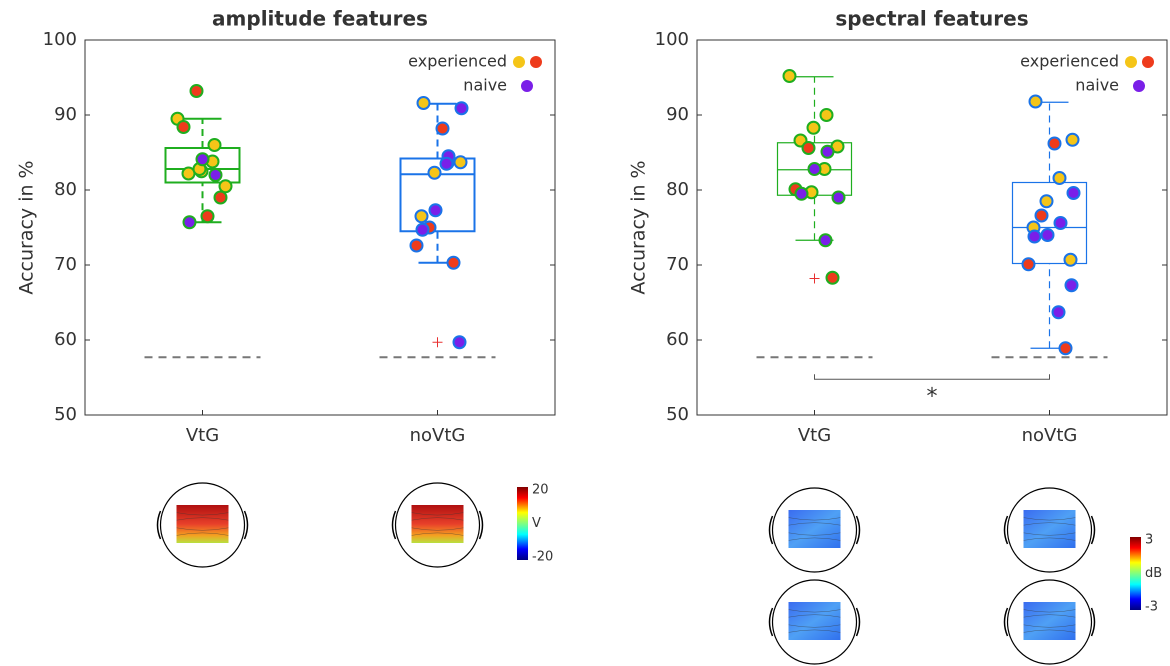 The image size is (1170, 666). Describe the element at coordinates (540, 490) in the screenshot. I see `colorbar-tick-label: 20` at that location.